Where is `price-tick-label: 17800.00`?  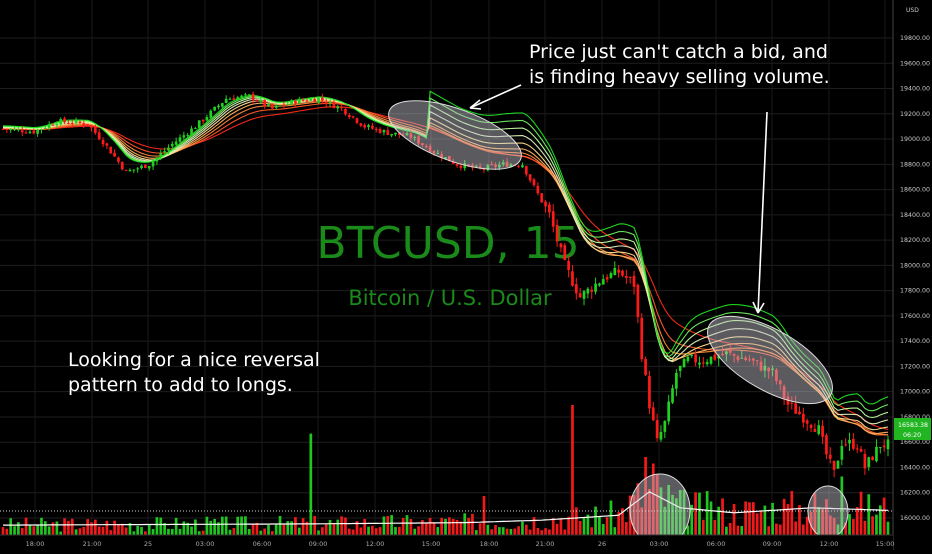
price-tick-label: 17800.00 is located at coordinates (915, 291).